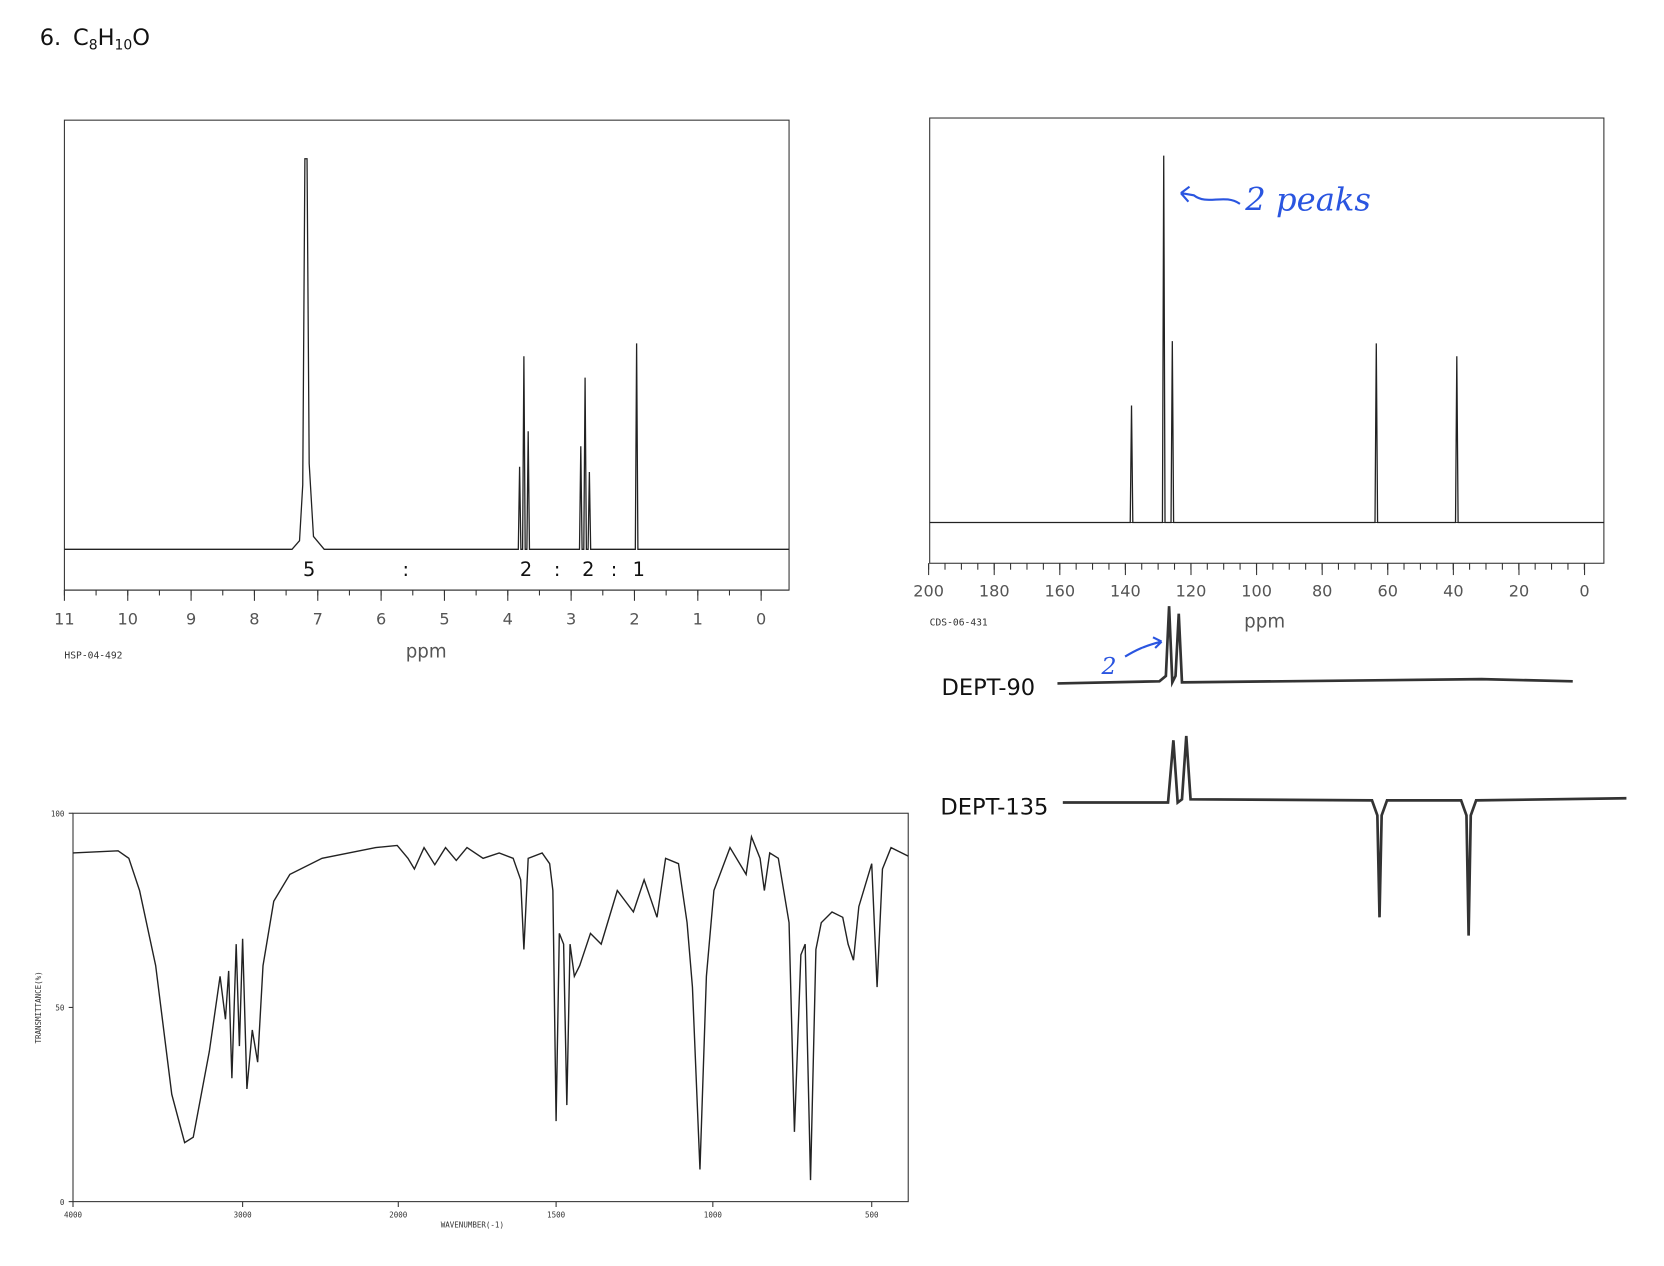 This screenshot has width=1664, height=1266. What do you see at coordinates (928, 591) in the screenshot?
I see `c-nmr-tick-label: 200` at bounding box center [928, 591].